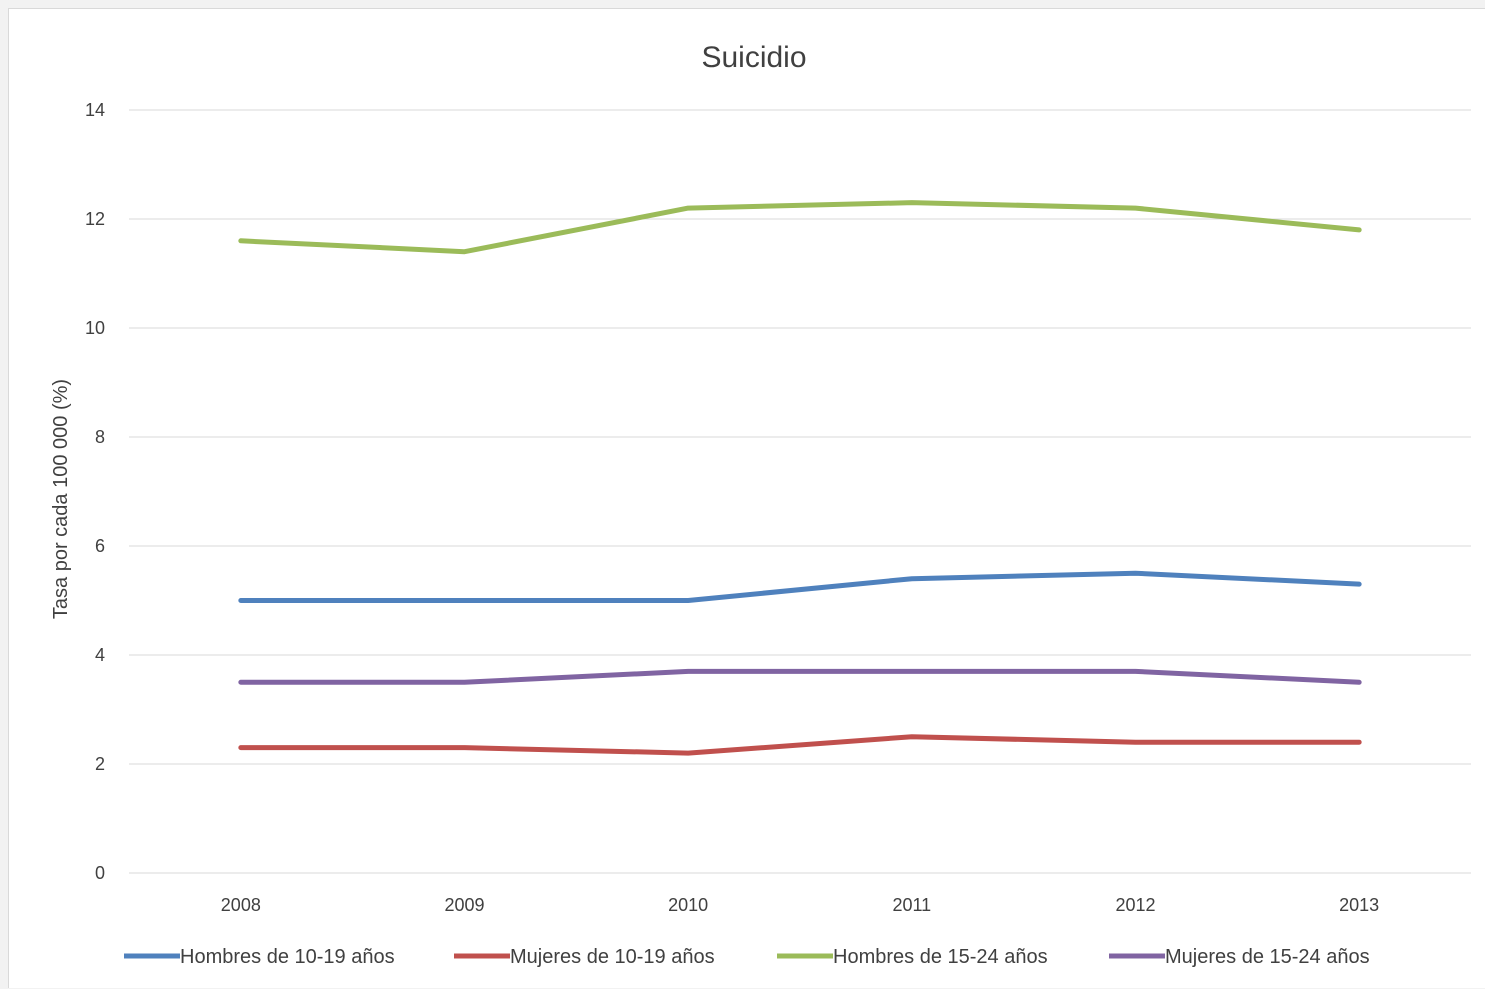 Image resolution: width=1485 pixels, height=989 pixels. What do you see at coordinates (100, 764) in the screenshot?
I see `y-tick-label: 2` at bounding box center [100, 764].